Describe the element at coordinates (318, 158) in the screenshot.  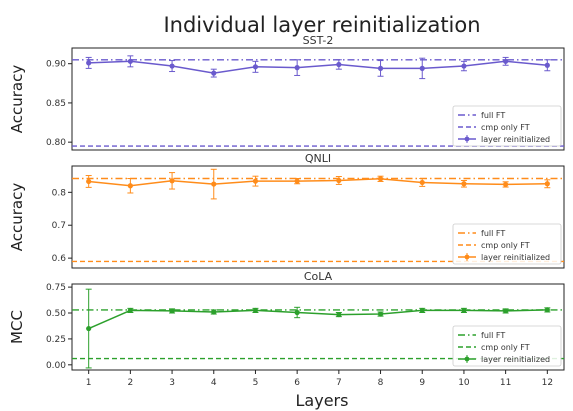
I see `panel-title: QNLI` at that location.